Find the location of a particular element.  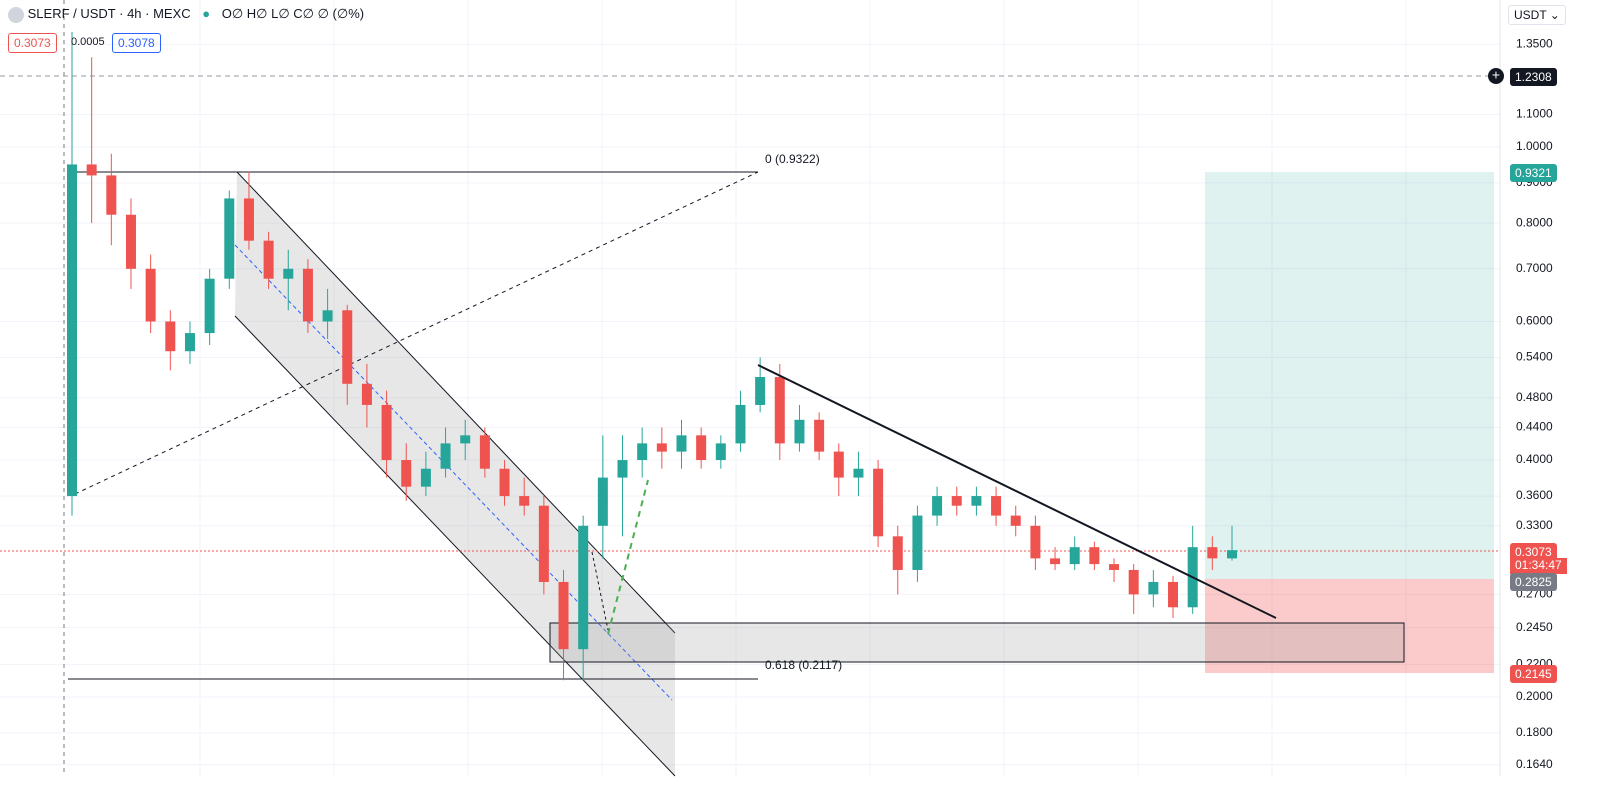

bid: 0.3073 is located at coordinates (32, 43).